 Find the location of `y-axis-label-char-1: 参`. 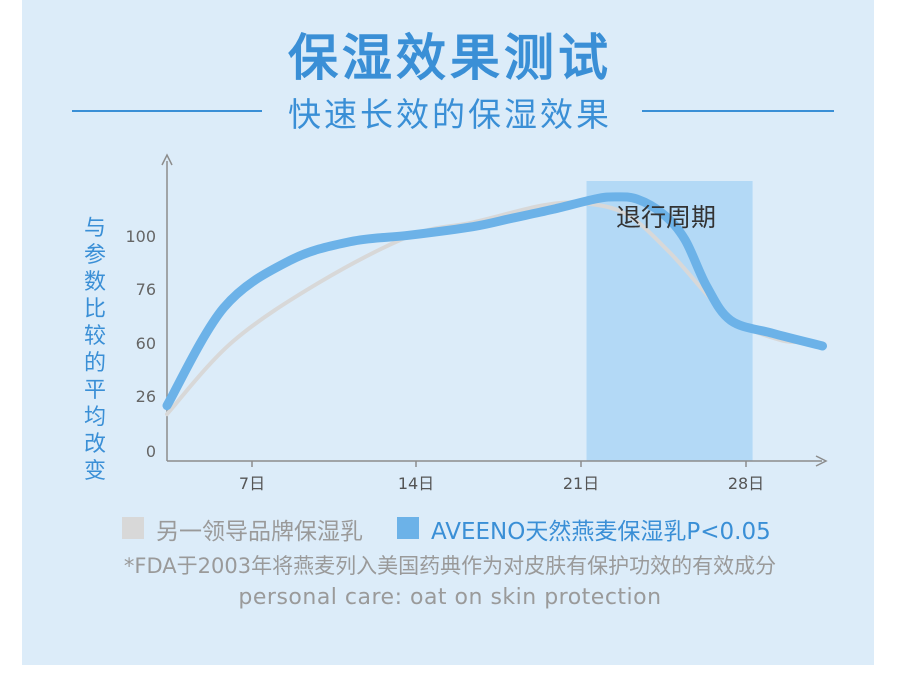

y-axis-label-char-1: 参 is located at coordinates (94, 255).